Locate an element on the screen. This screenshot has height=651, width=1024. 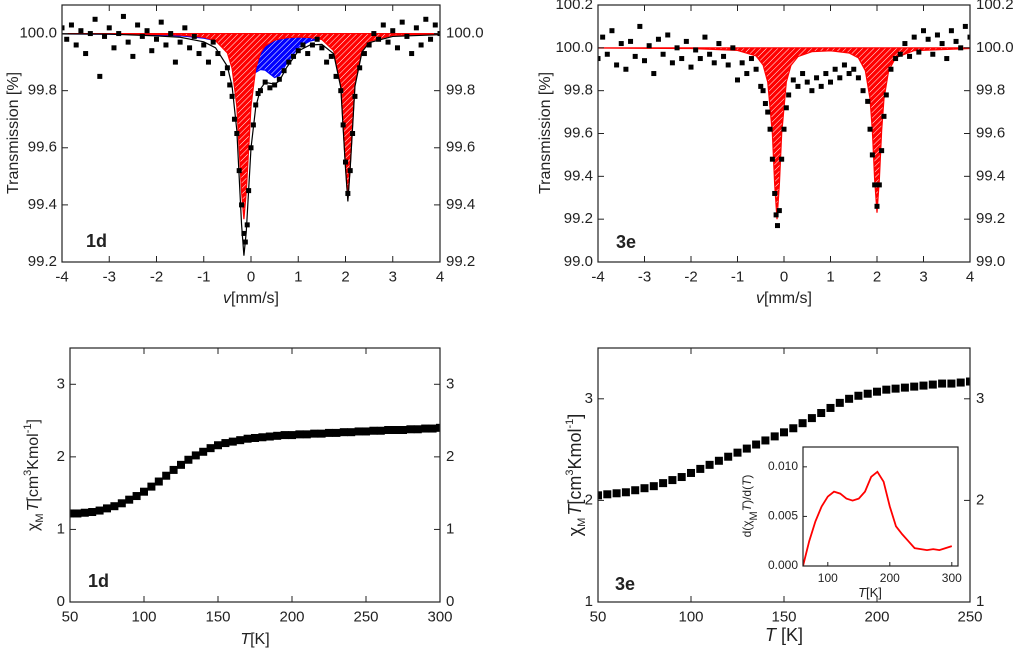
x-tick-label: 50 is located at coordinates (70, 617).